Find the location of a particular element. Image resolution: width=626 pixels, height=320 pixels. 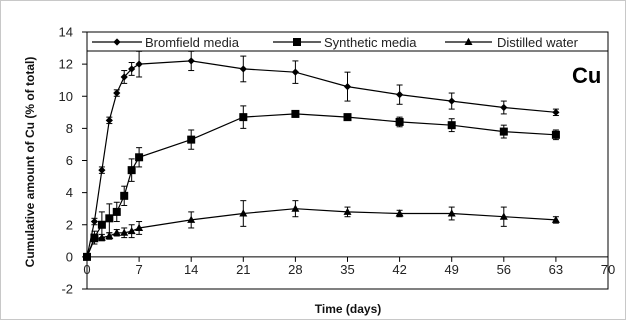

y-tick-label: 4 is located at coordinates (69, 192).